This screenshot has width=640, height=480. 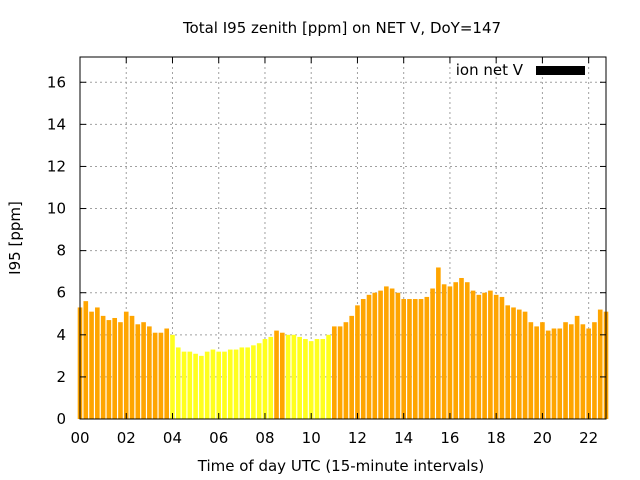 I want to click on legend: ion net V, so click(x=520, y=70).